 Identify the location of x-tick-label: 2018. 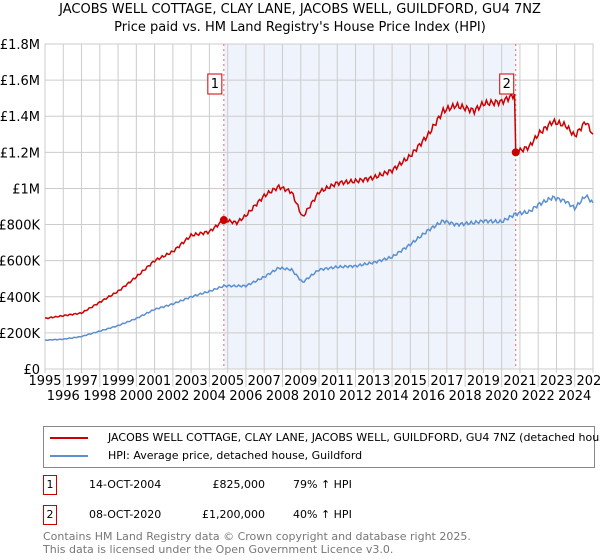
(465, 396).